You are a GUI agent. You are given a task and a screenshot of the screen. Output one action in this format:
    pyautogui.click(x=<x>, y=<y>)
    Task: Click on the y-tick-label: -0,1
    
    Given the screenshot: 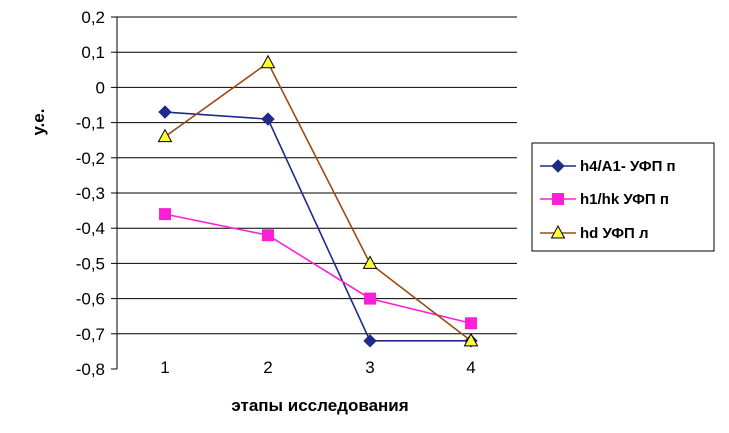 What is the action you would take?
    pyautogui.click(x=90, y=123)
    